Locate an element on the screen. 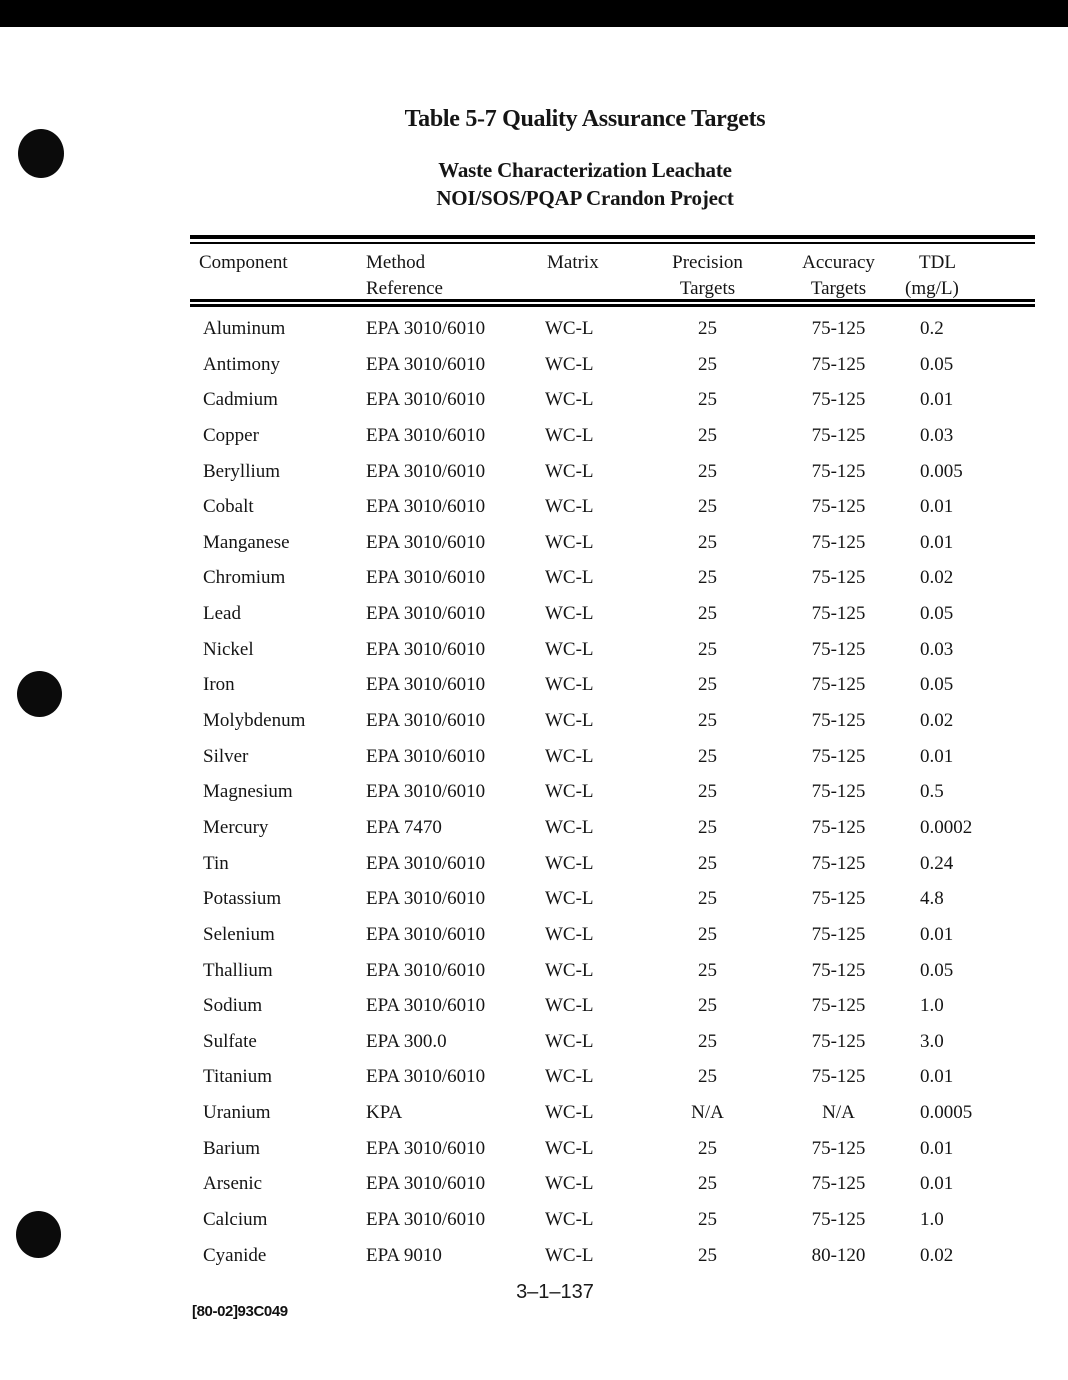 The width and height of the screenshot is (1068, 1380). table-cell: Potassium is located at coordinates (242, 899).